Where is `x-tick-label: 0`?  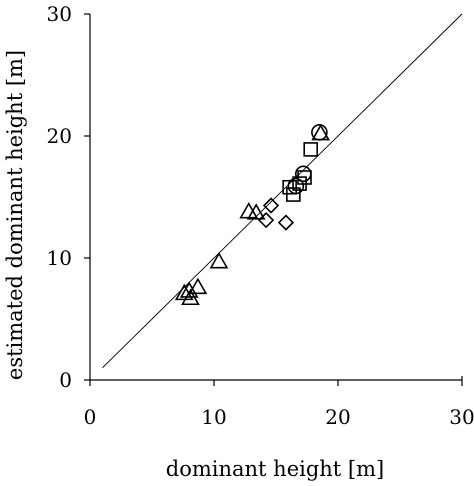 x-tick-label: 0 is located at coordinates (90, 417).